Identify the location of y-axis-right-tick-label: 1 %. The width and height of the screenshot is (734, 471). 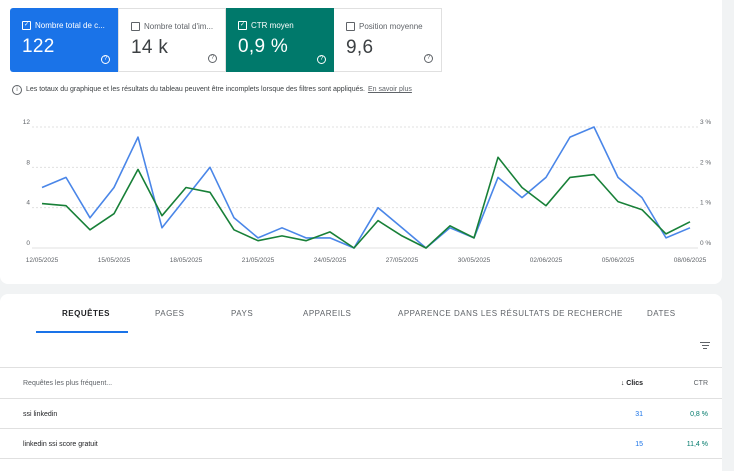
(705, 203).